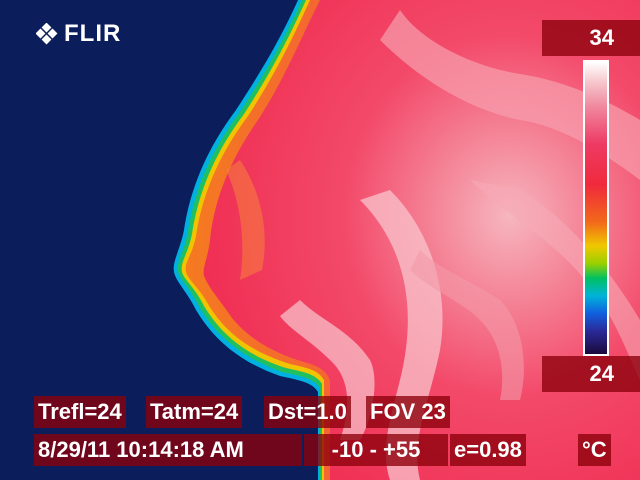  Describe the element at coordinates (194, 412) in the screenshot. I see `atmospheric-temperature: Tatm=24` at that location.